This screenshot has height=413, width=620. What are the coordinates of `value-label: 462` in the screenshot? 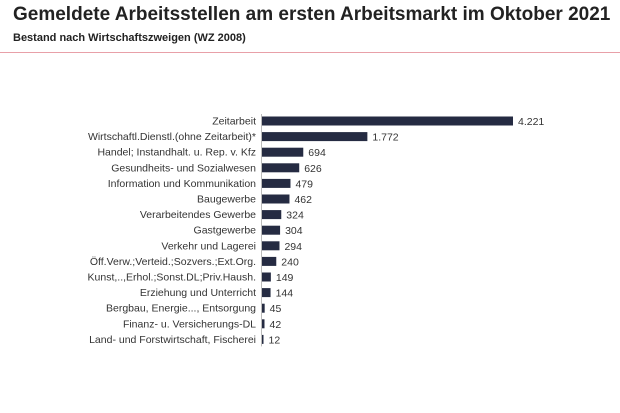 It's located at (303, 200).